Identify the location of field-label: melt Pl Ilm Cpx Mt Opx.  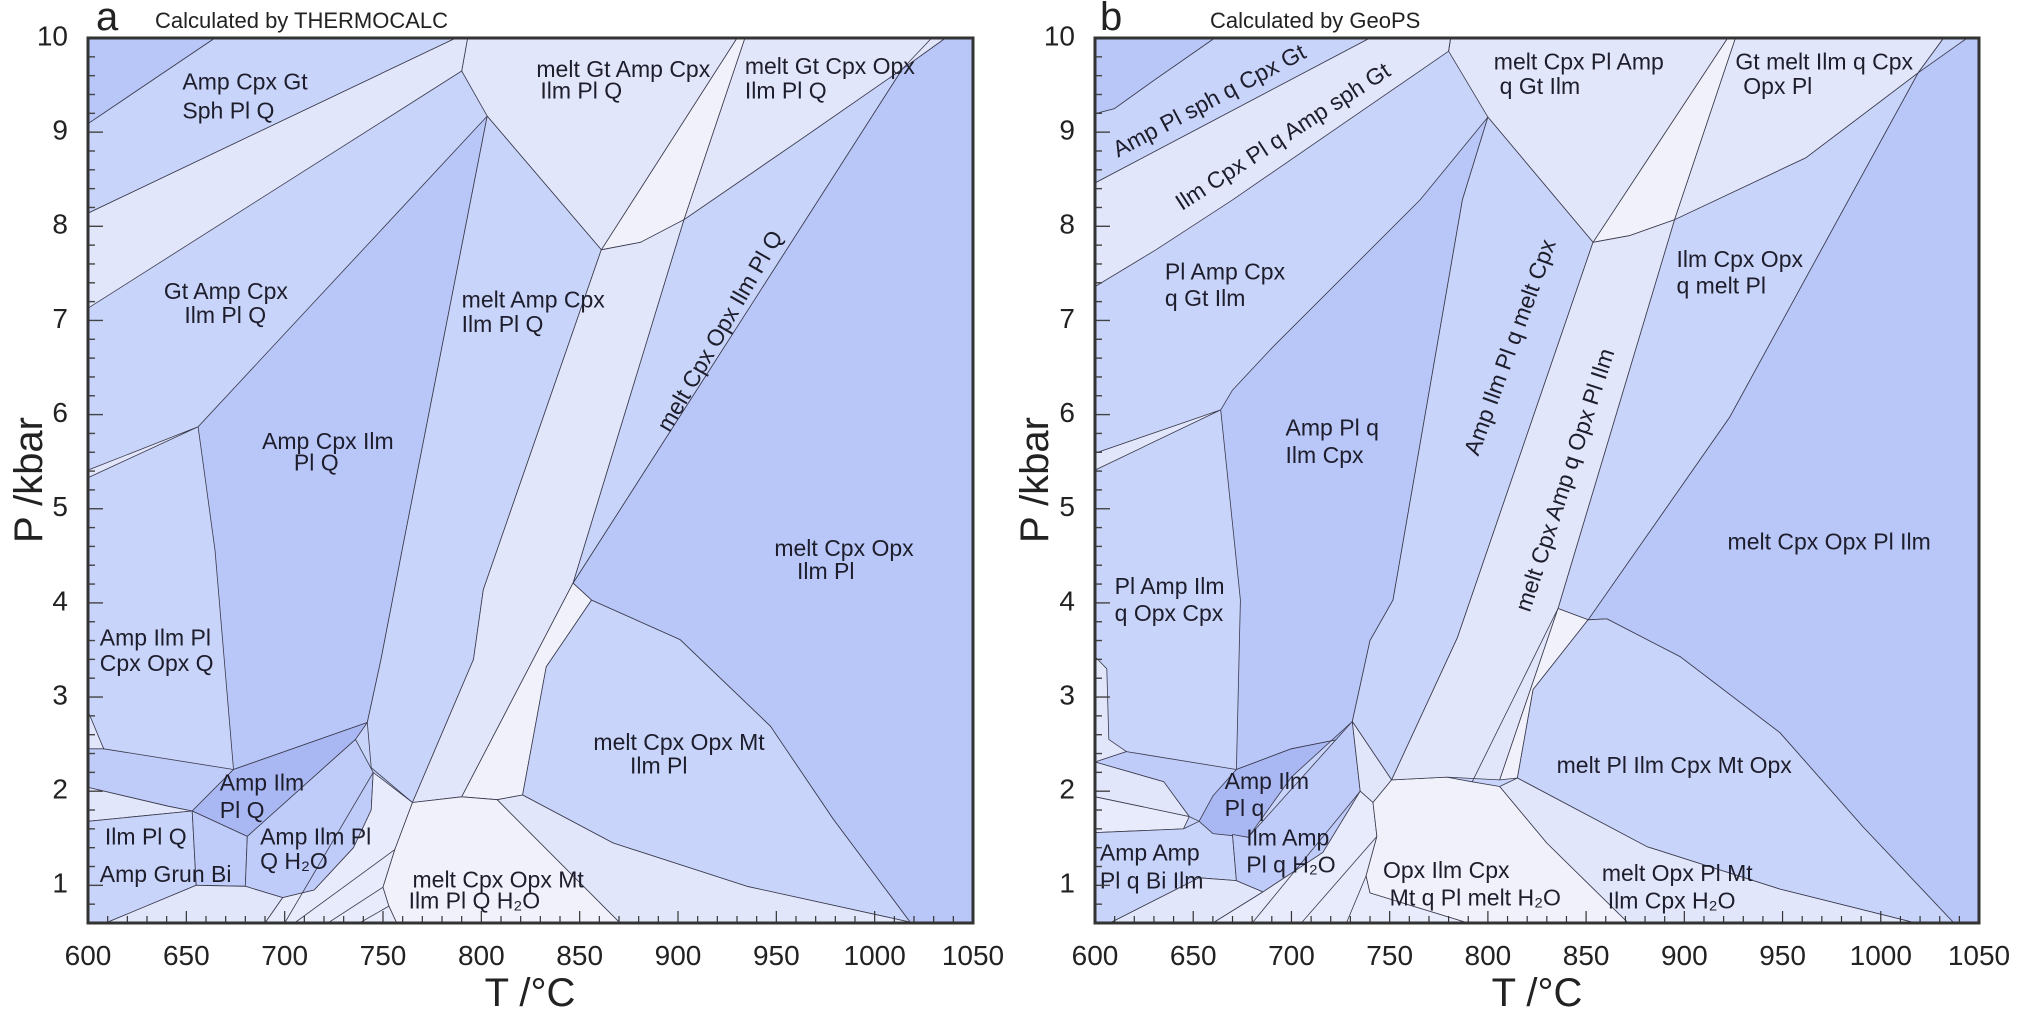
(1675, 765).